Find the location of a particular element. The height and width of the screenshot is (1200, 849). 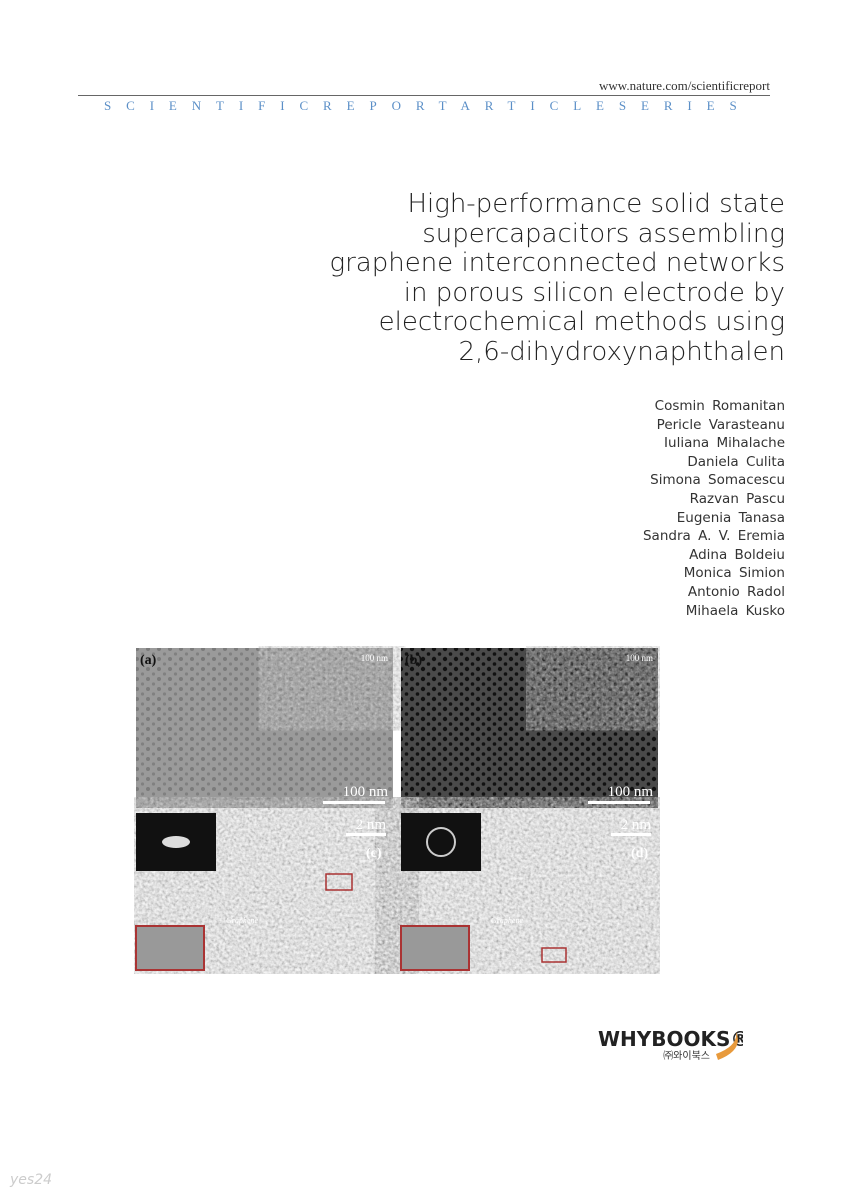

series: SCIENTIFICREPORTARTICLESERIES is located at coordinates (428, 105).